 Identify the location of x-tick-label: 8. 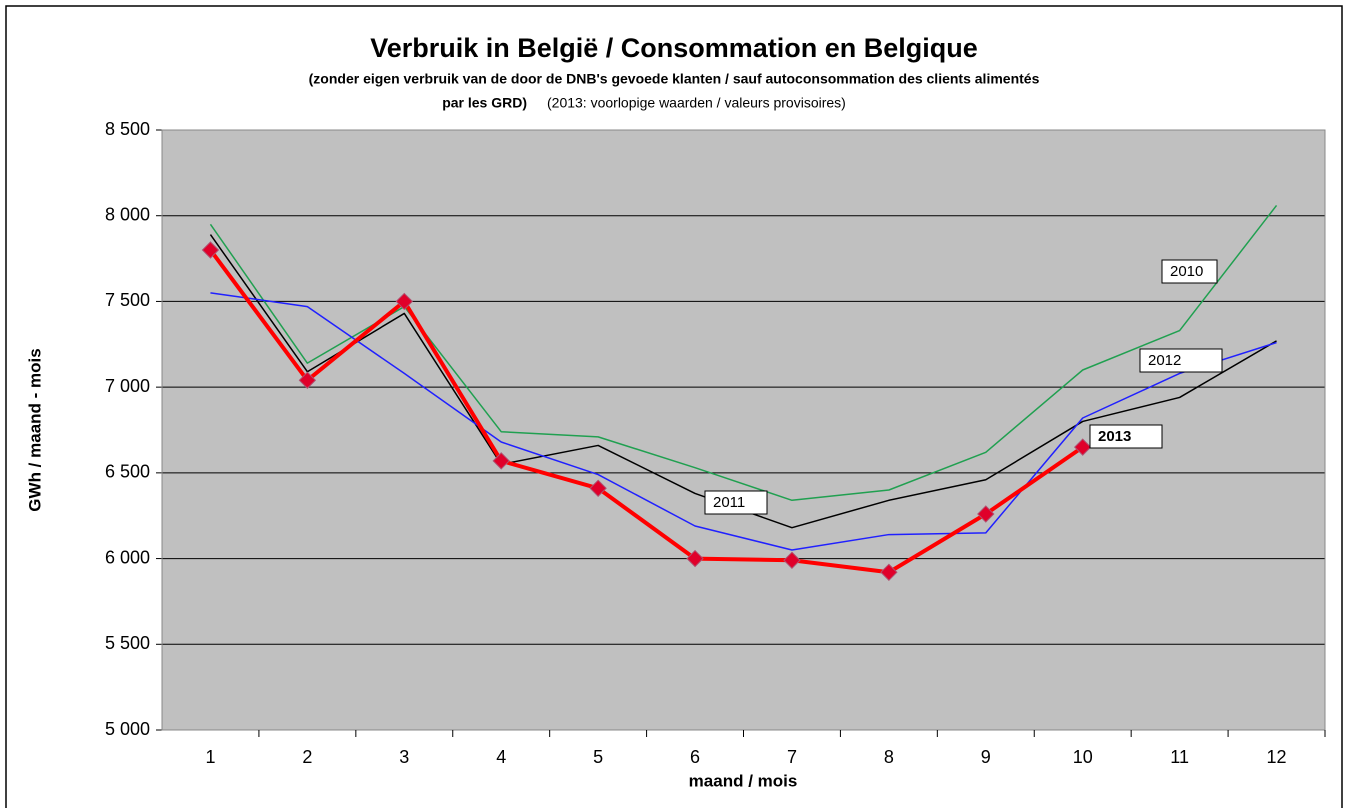
(889, 757).